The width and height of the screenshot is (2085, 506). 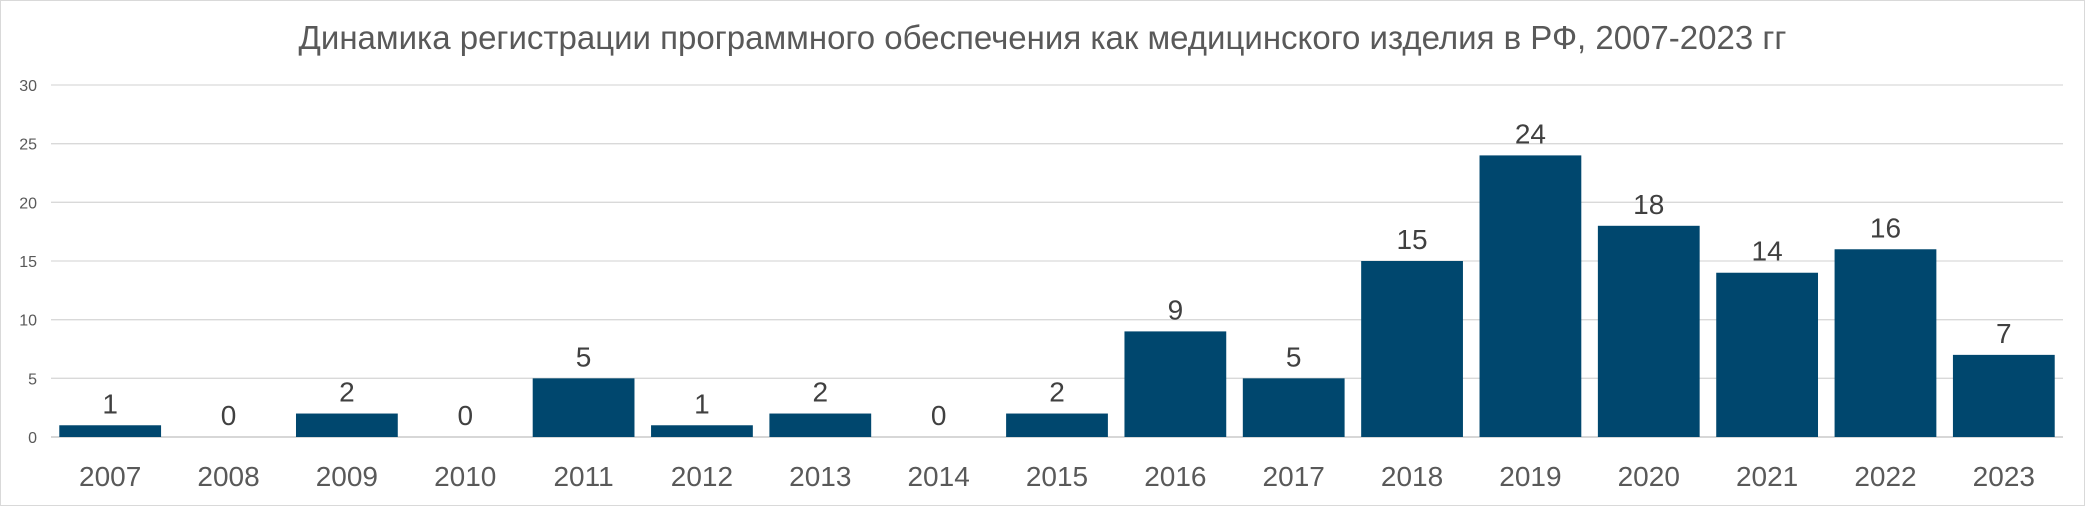 What do you see at coordinates (1175, 476) in the screenshot?
I see `x-tick-label: 2016` at bounding box center [1175, 476].